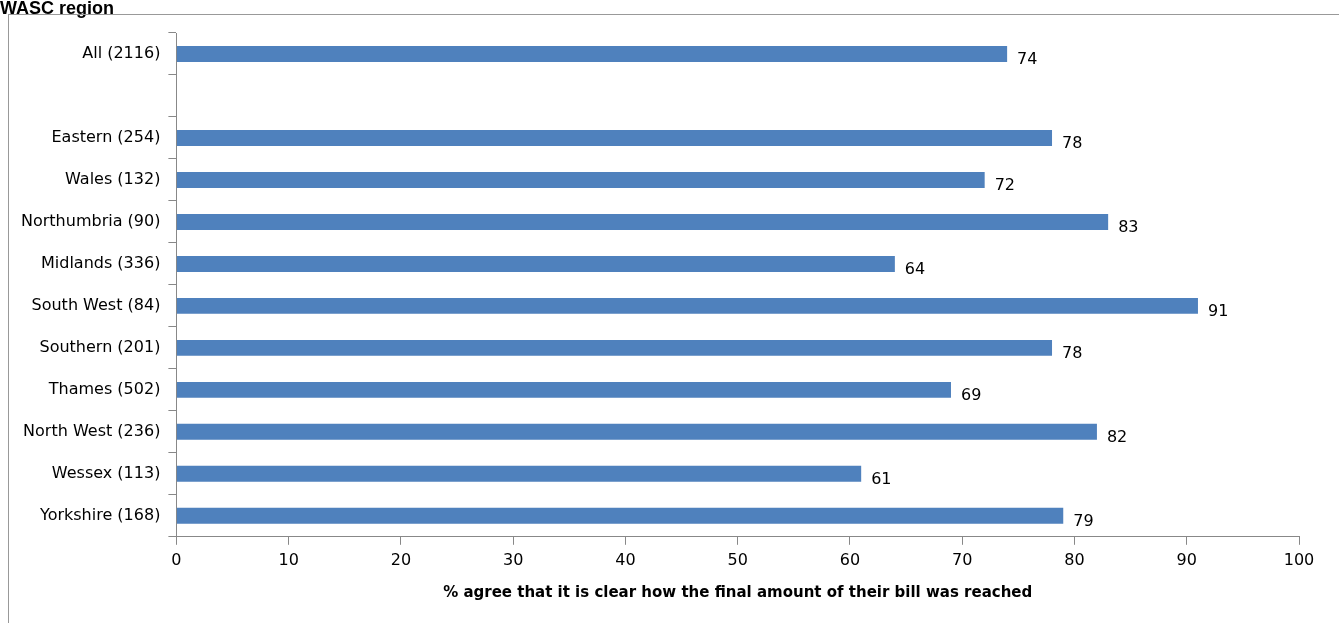 The width and height of the screenshot is (1339, 623). What do you see at coordinates (971, 395) in the screenshot?
I see `data-label: 69` at bounding box center [971, 395].